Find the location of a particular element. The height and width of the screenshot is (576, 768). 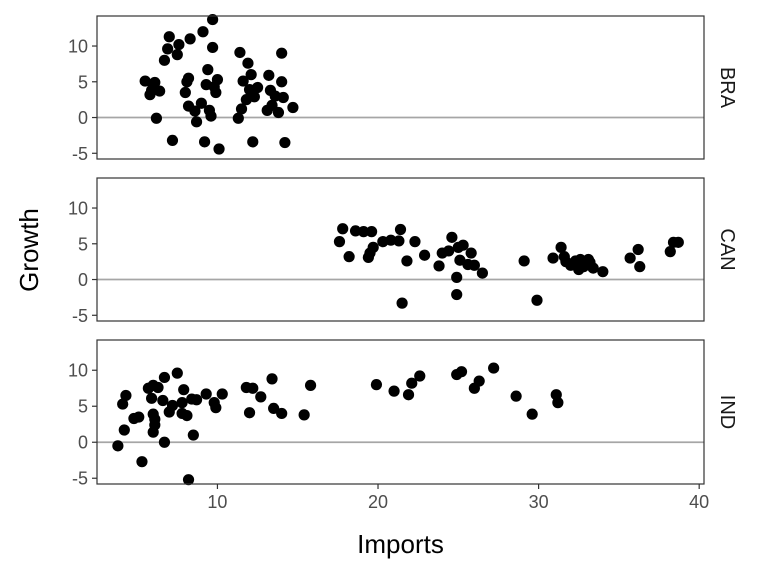

x-tick-label: 40 is located at coordinates (699, 502).